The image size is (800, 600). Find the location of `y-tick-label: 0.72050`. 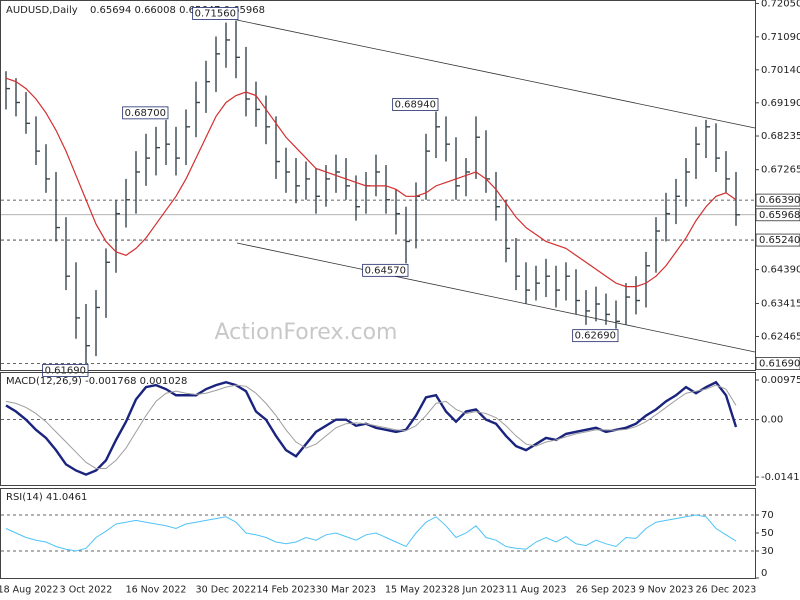

y-tick-label: 0.72050 is located at coordinates (780, 4).